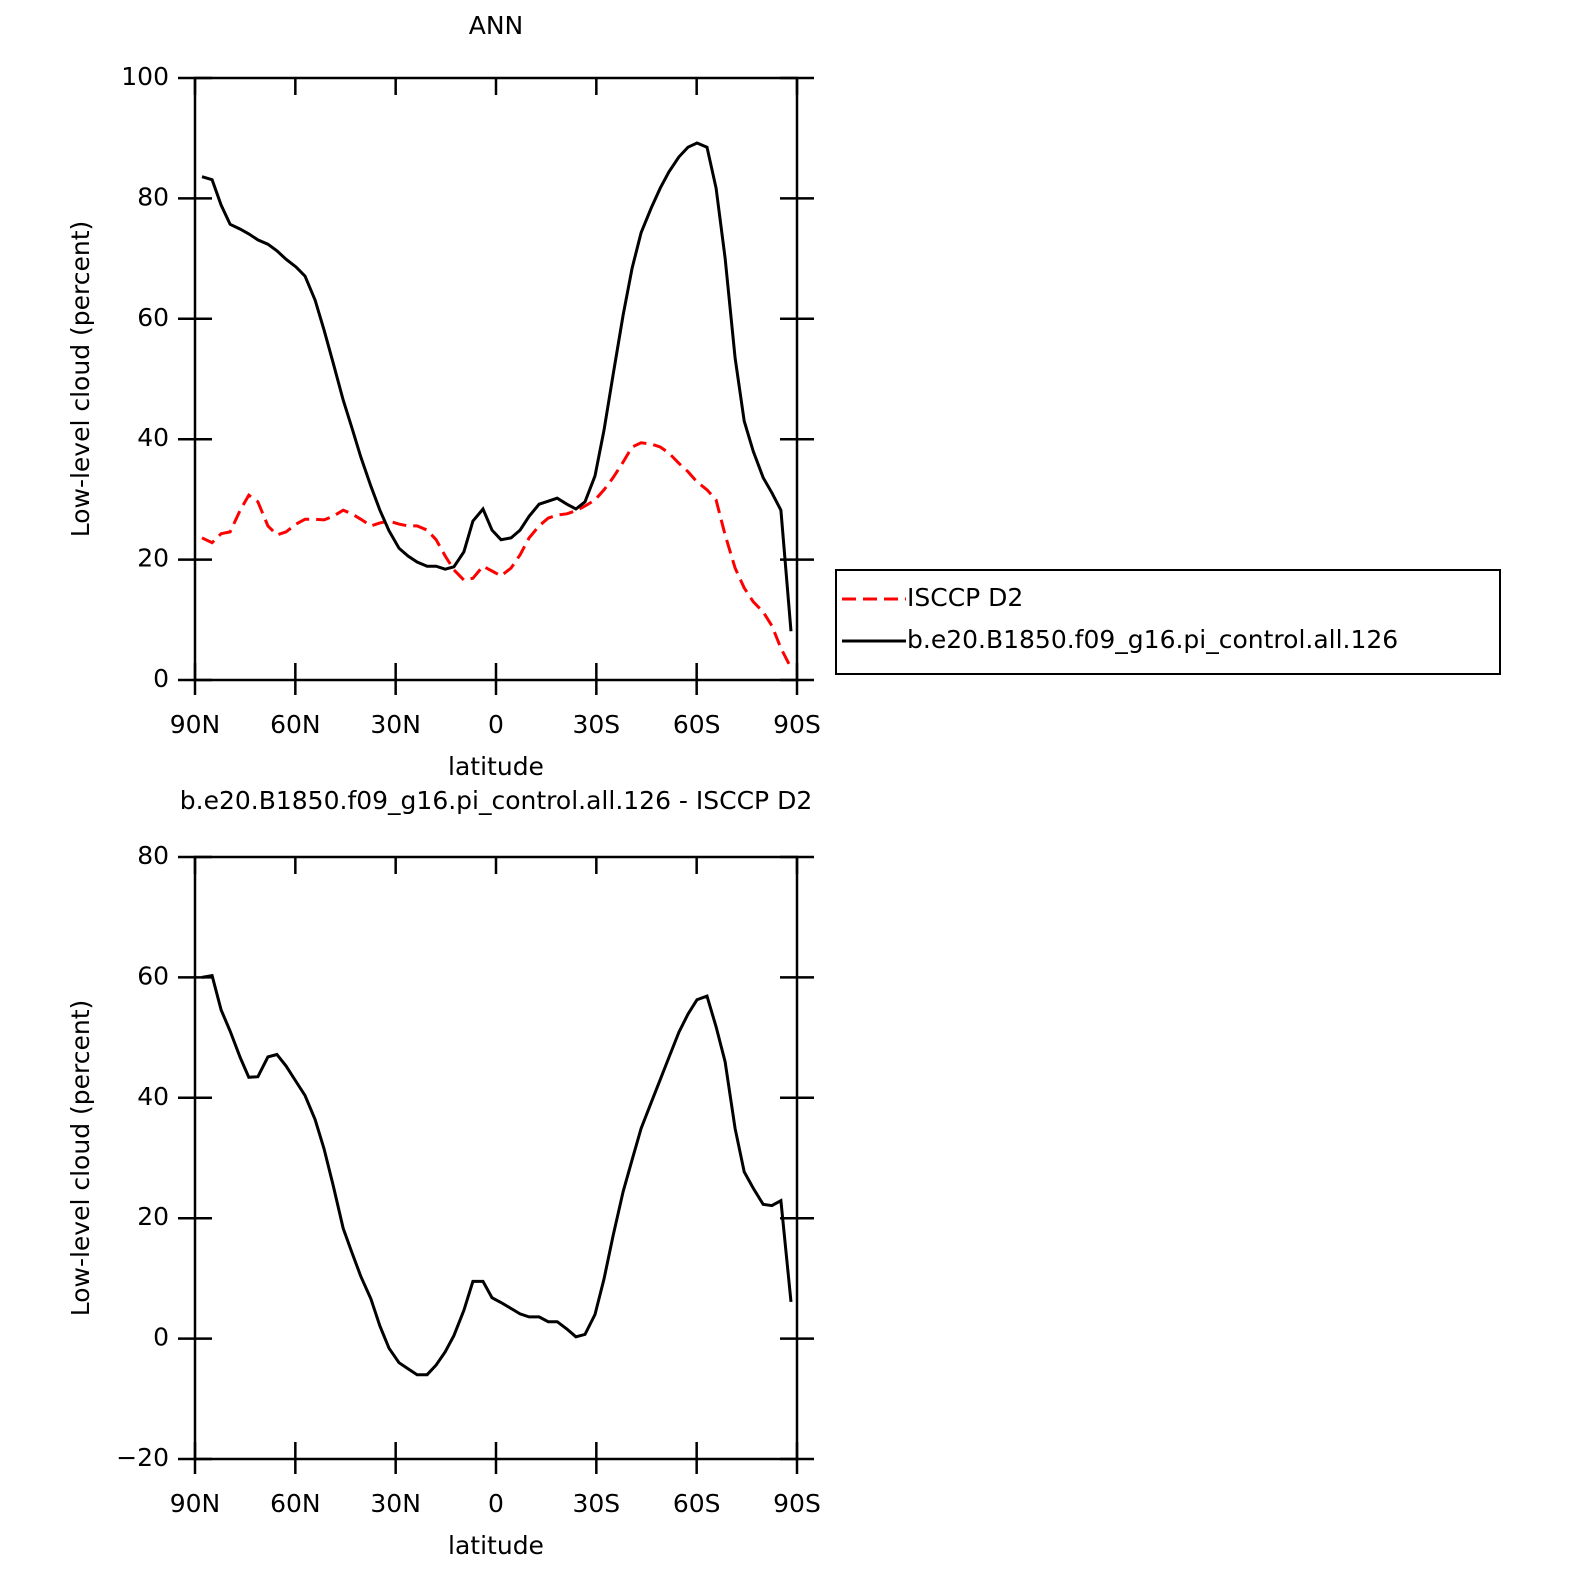 The height and width of the screenshot is (1574, 1574). Describe the element at coordinates (1152, 639) in the screenshot. I see `legend-label: b.e20.B1850.f09_g16.pi_control.all.126` at that location.